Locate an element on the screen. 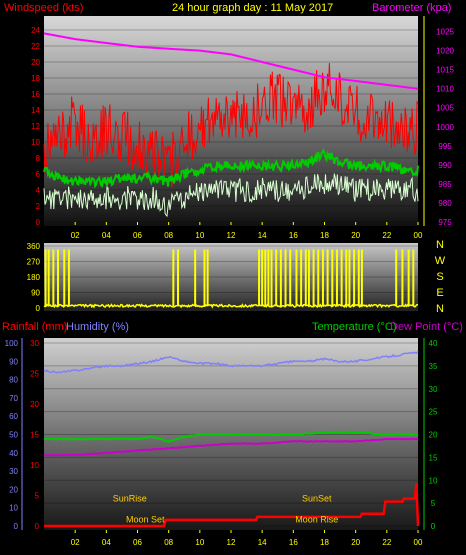  tick-windspeed: 12 is located at coordinates (35, 126).